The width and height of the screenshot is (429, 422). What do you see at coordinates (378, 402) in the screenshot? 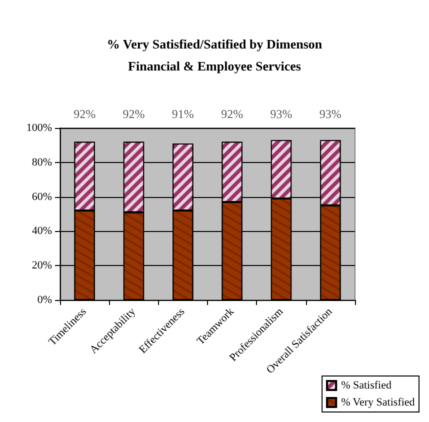
I see `legend-label: % Very Satisfied` at bounding box center [378, 402].